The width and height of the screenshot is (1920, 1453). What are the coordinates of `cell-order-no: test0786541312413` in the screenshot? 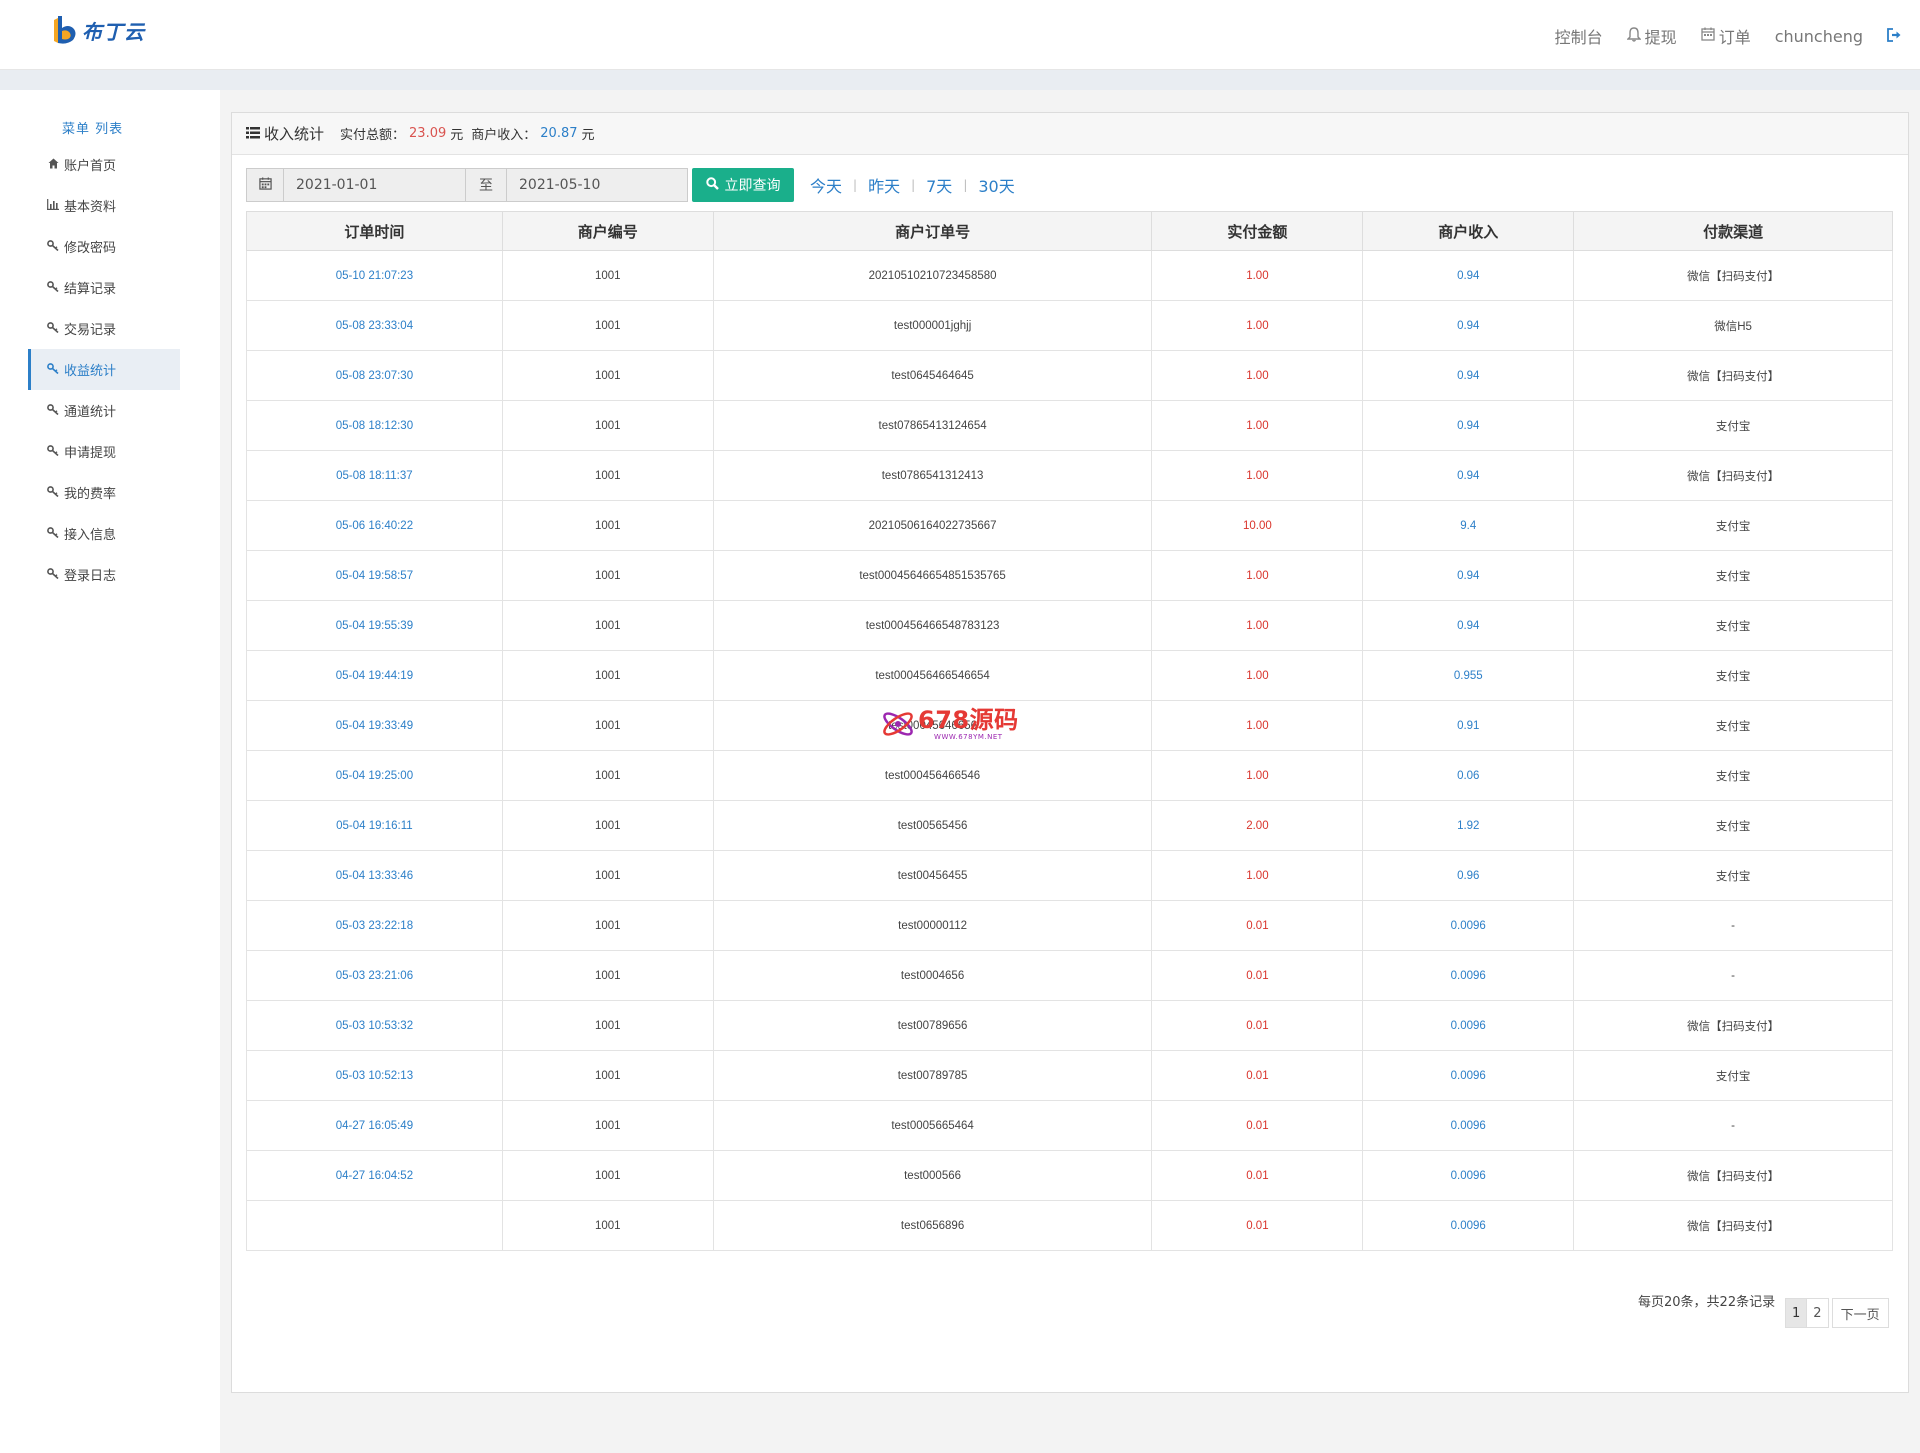 It's located at (932, 475).